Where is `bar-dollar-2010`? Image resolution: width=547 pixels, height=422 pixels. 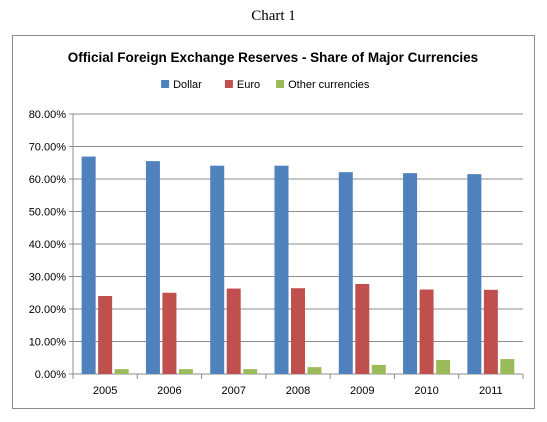
bar-dollar-2010 is located at coordinates (410, 273).